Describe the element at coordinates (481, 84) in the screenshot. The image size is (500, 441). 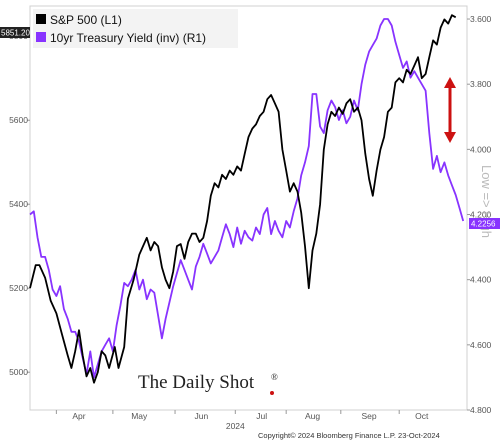
I see `right-tick-label: 3.800` at that location.